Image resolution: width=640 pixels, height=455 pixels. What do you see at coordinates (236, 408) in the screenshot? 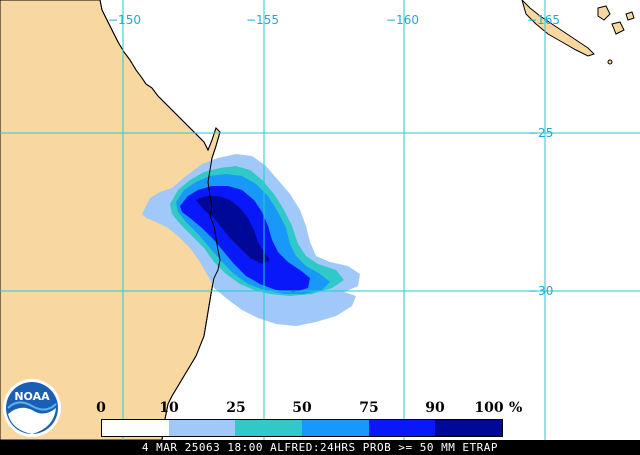
I see `legend-tick-25: 25` at bounding box center [236, 408].